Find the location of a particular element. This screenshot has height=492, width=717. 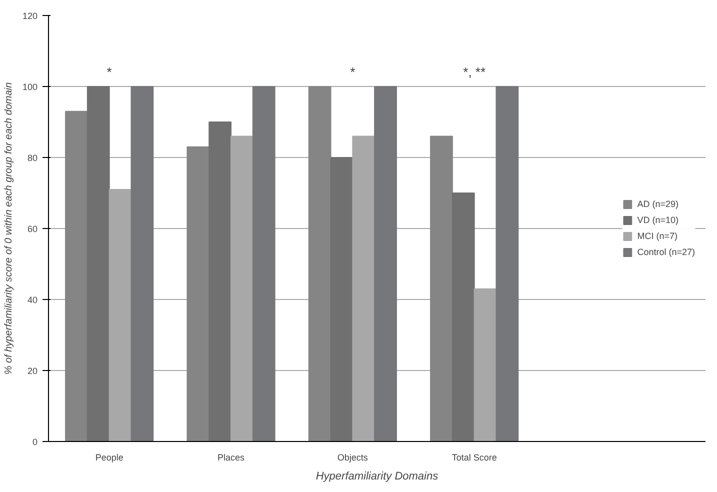

y-tick-label: 40 is located at coordinates (32, 300).